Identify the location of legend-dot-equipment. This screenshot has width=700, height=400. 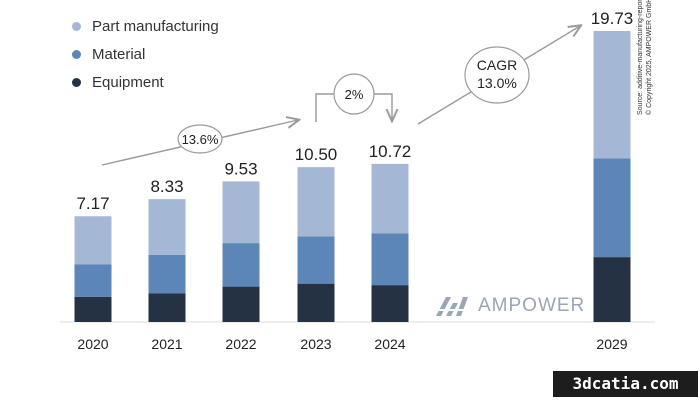
(76, 82).